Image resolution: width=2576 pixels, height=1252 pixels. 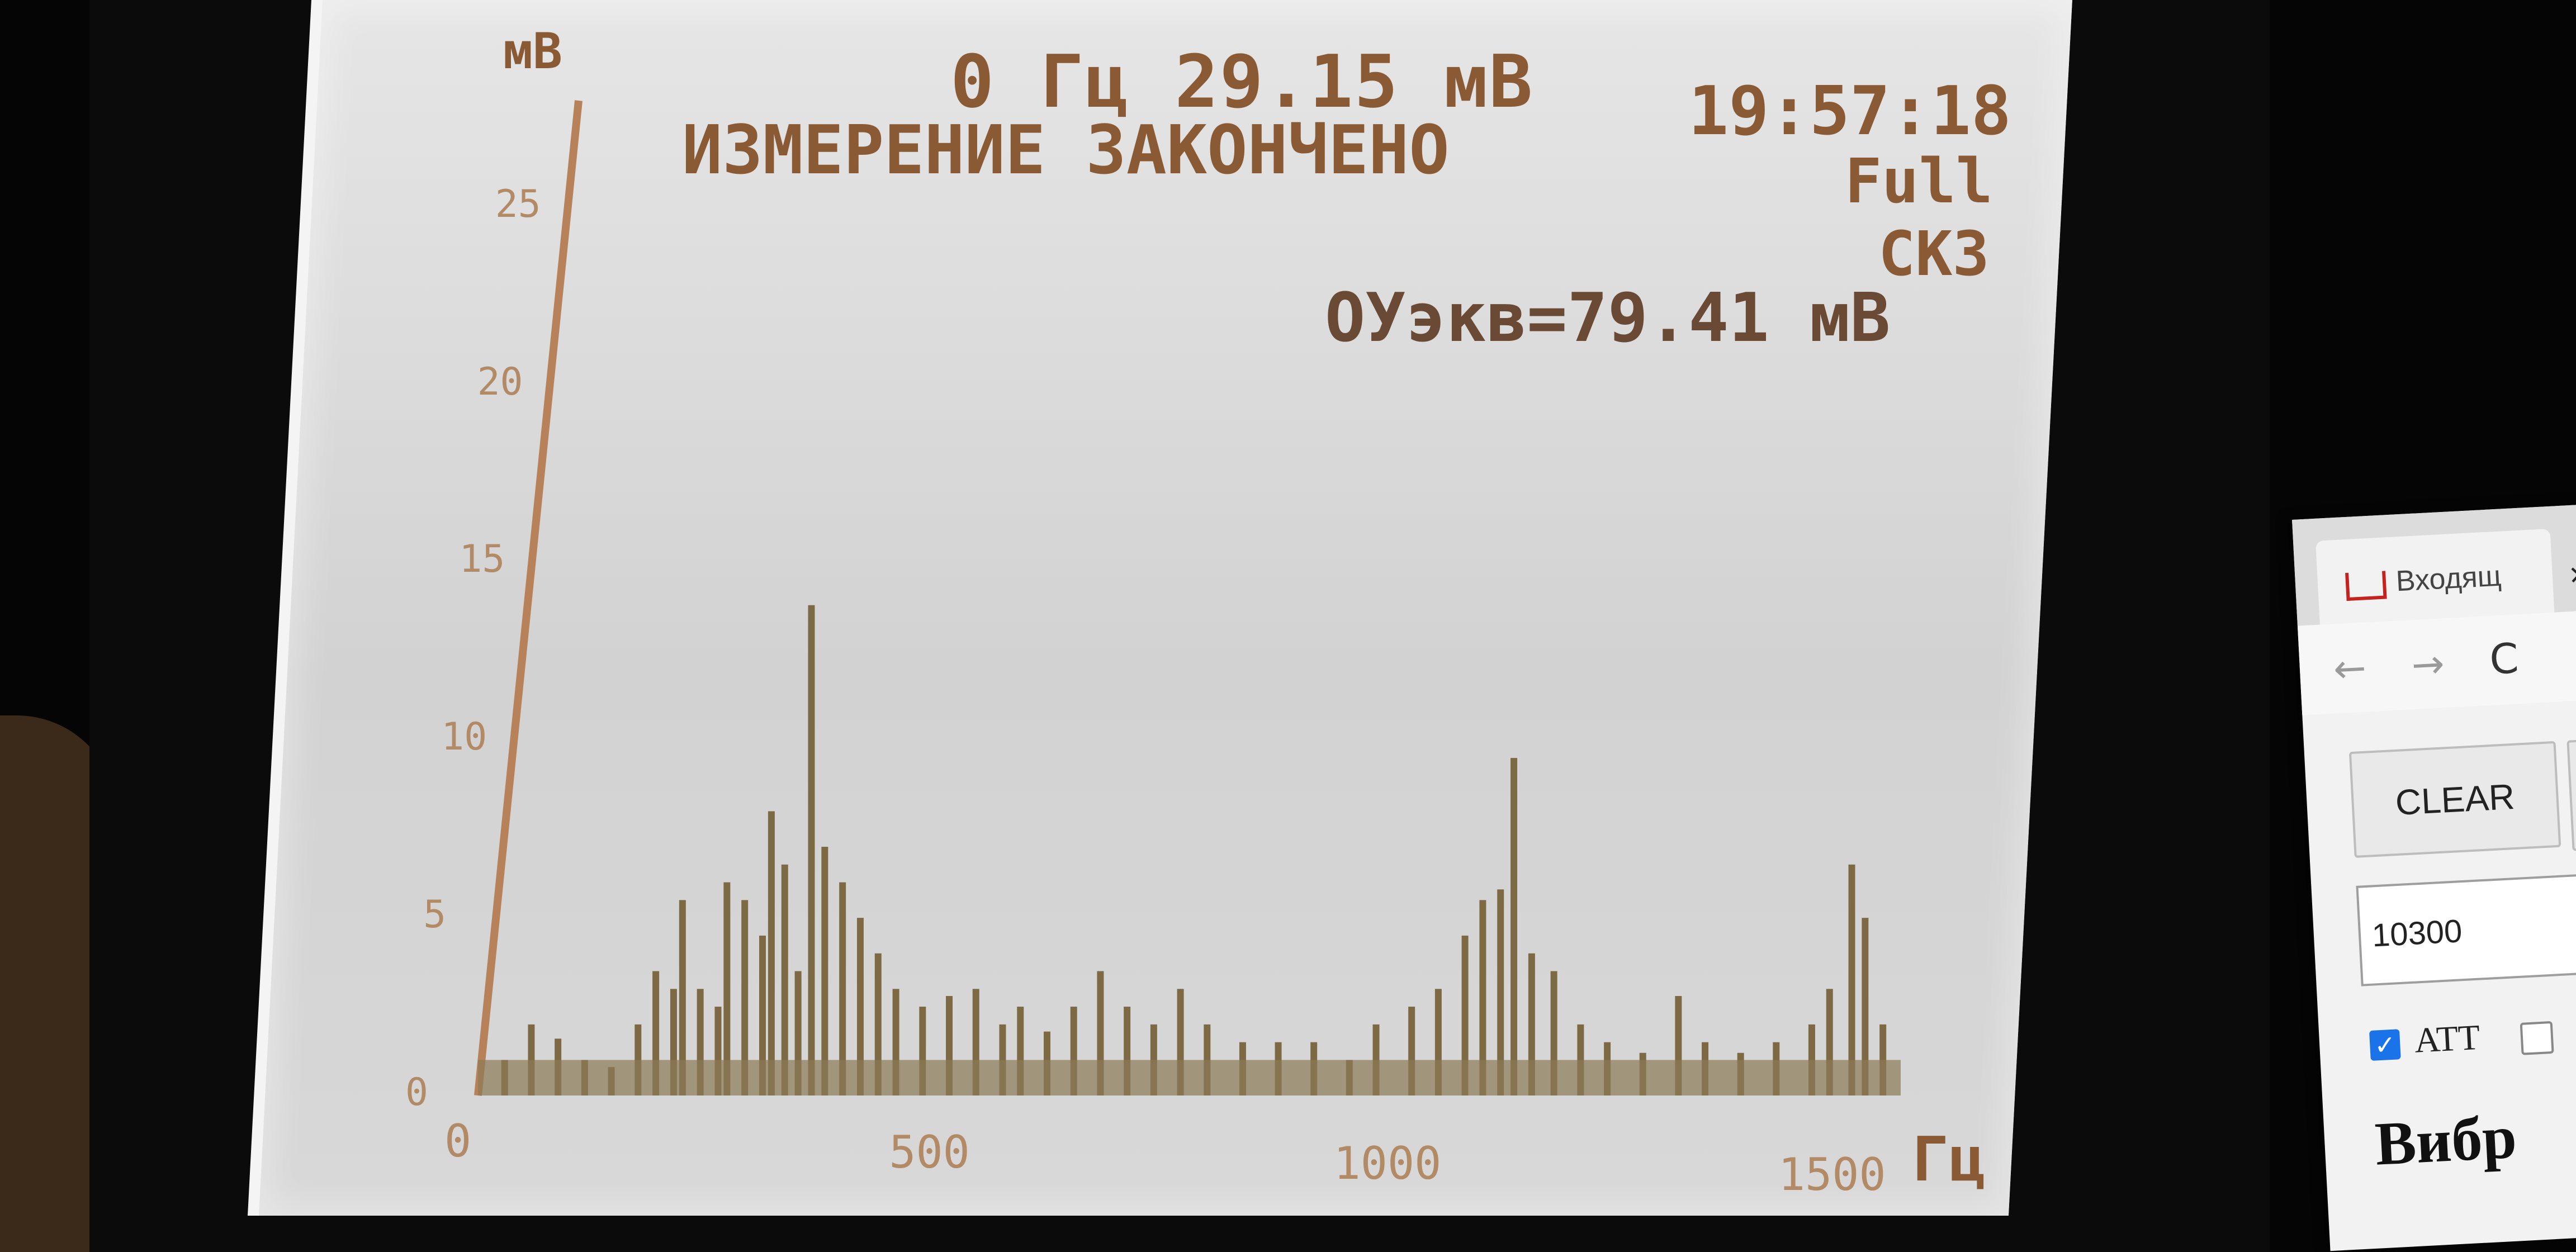 I want to click on page-heading: Вибр, so click(x=2446, y=1140).